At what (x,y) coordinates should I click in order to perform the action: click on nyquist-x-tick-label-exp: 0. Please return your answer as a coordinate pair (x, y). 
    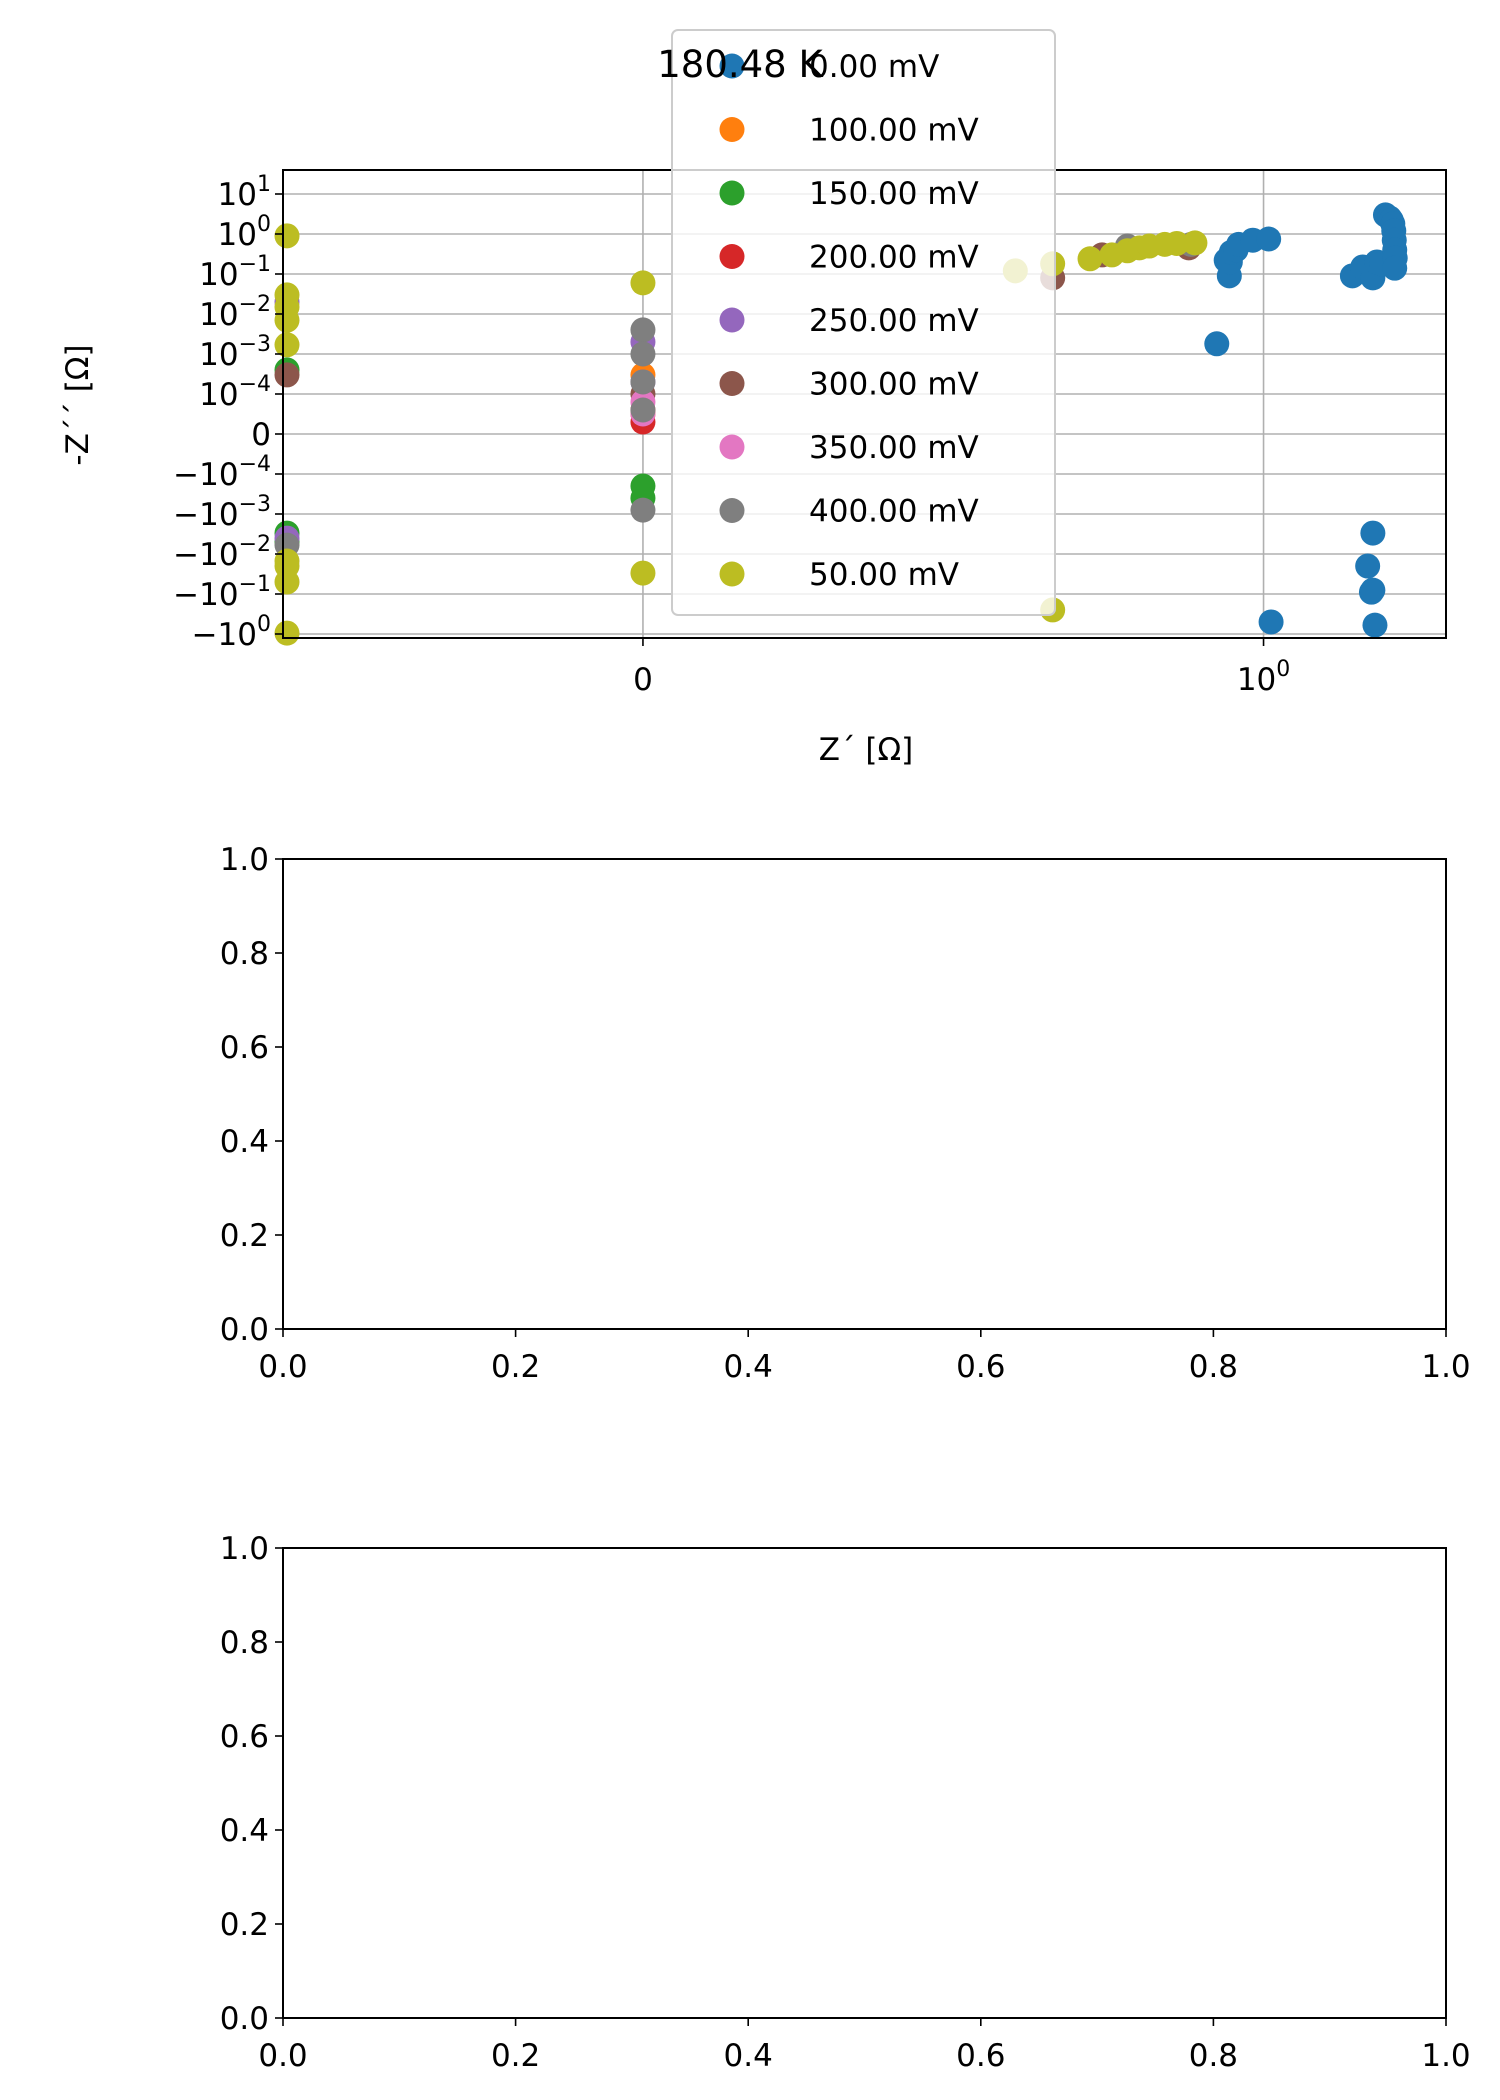
    Looking at the image, I should click on (1283, 669).